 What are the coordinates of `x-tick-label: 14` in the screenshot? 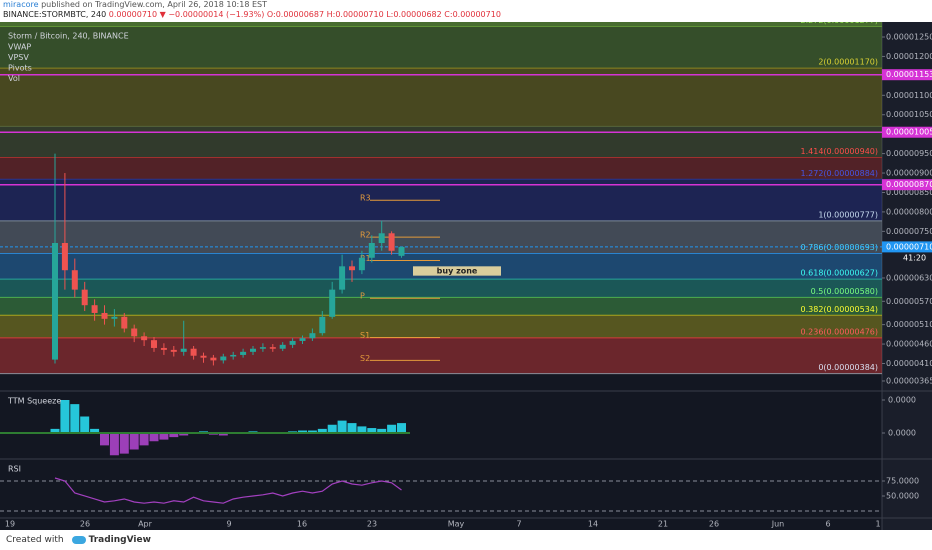 It's located at (593, 524).